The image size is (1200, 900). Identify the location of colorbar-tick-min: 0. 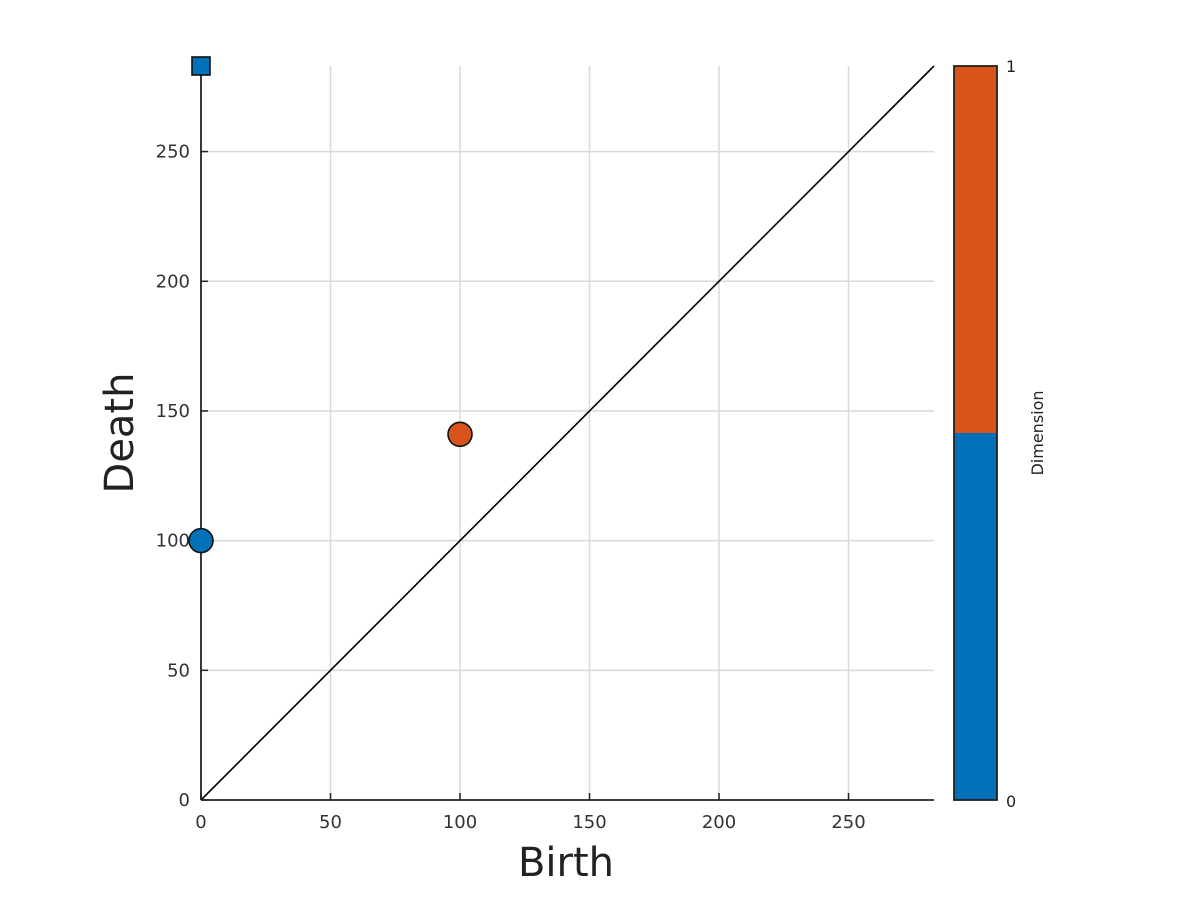
(1011, 801).